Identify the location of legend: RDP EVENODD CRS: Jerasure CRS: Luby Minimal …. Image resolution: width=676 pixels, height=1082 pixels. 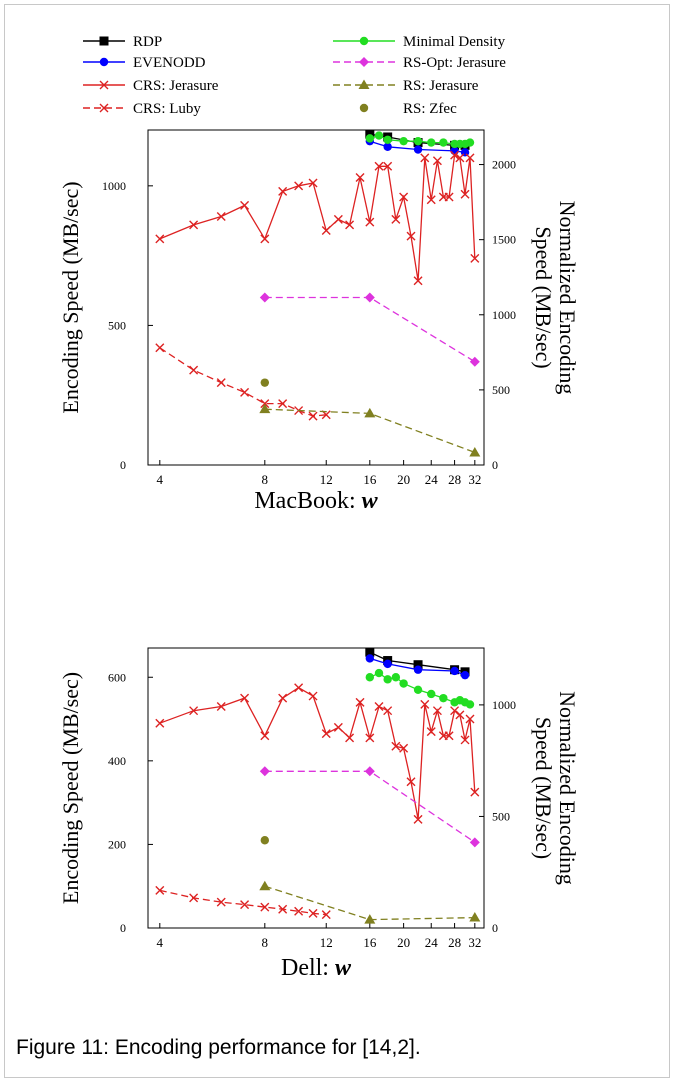
(294, 75).